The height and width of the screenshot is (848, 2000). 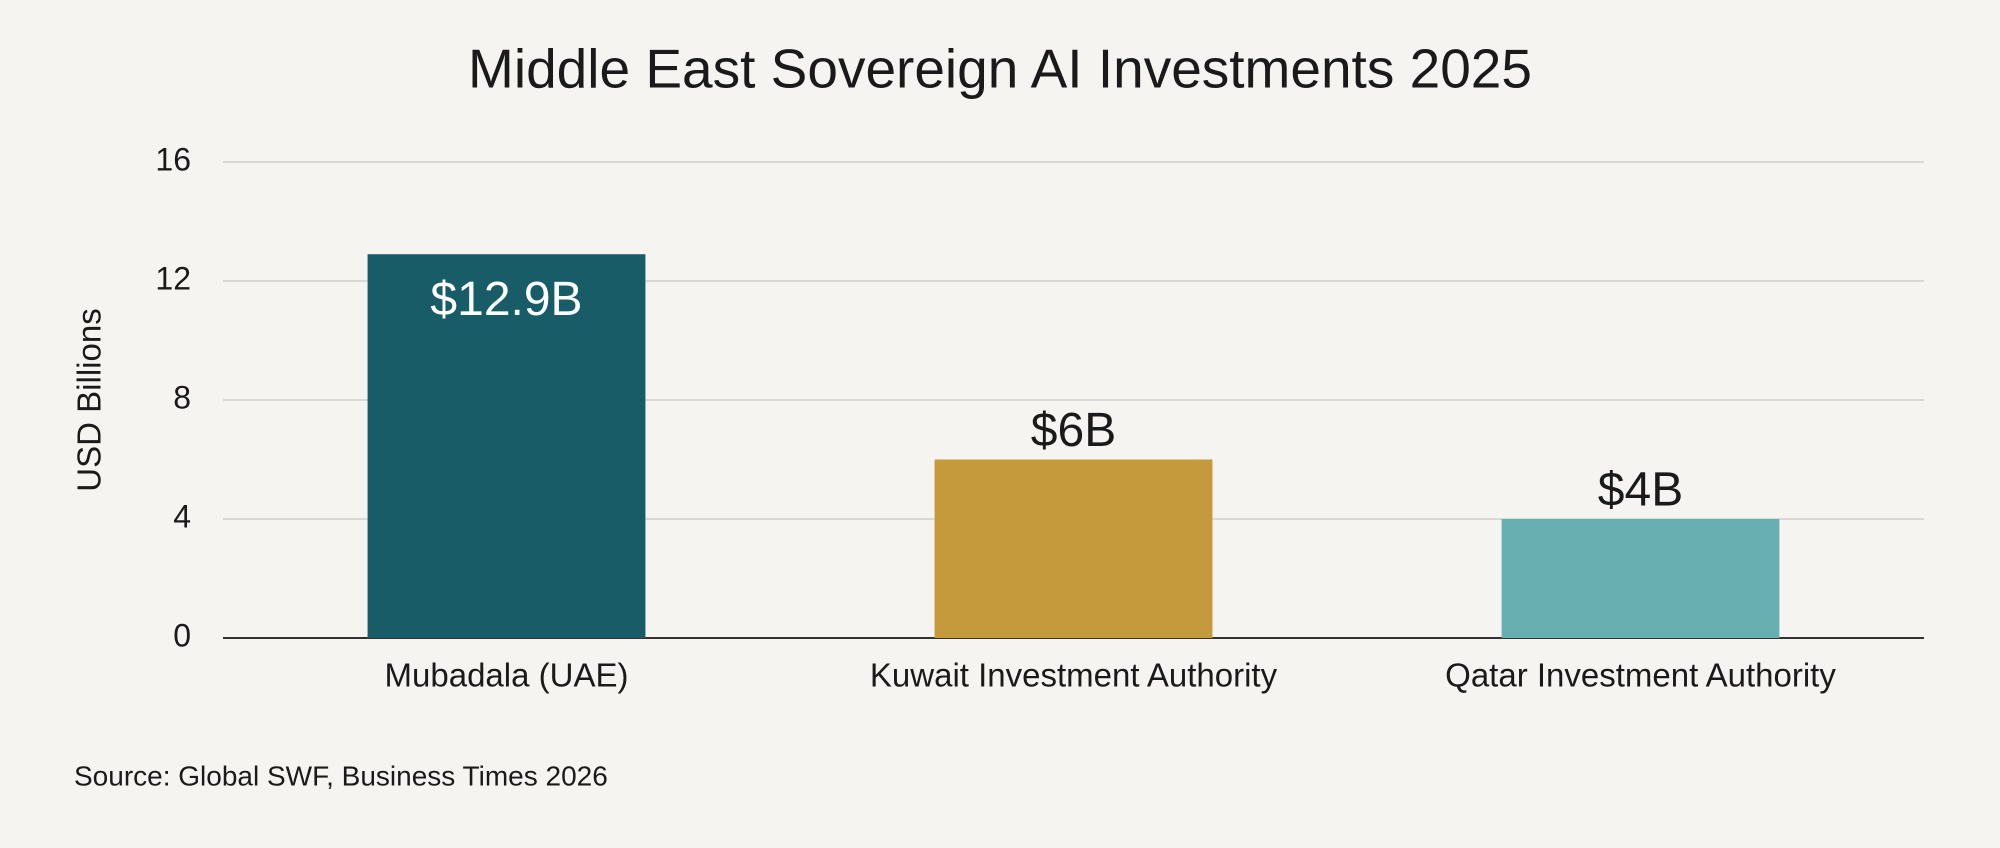 What do you see at coordinates (1074, 675) in the screenshot?
I see `x-tick-label: Kuwait Investment Authority` at bounding box center [1074, 675].